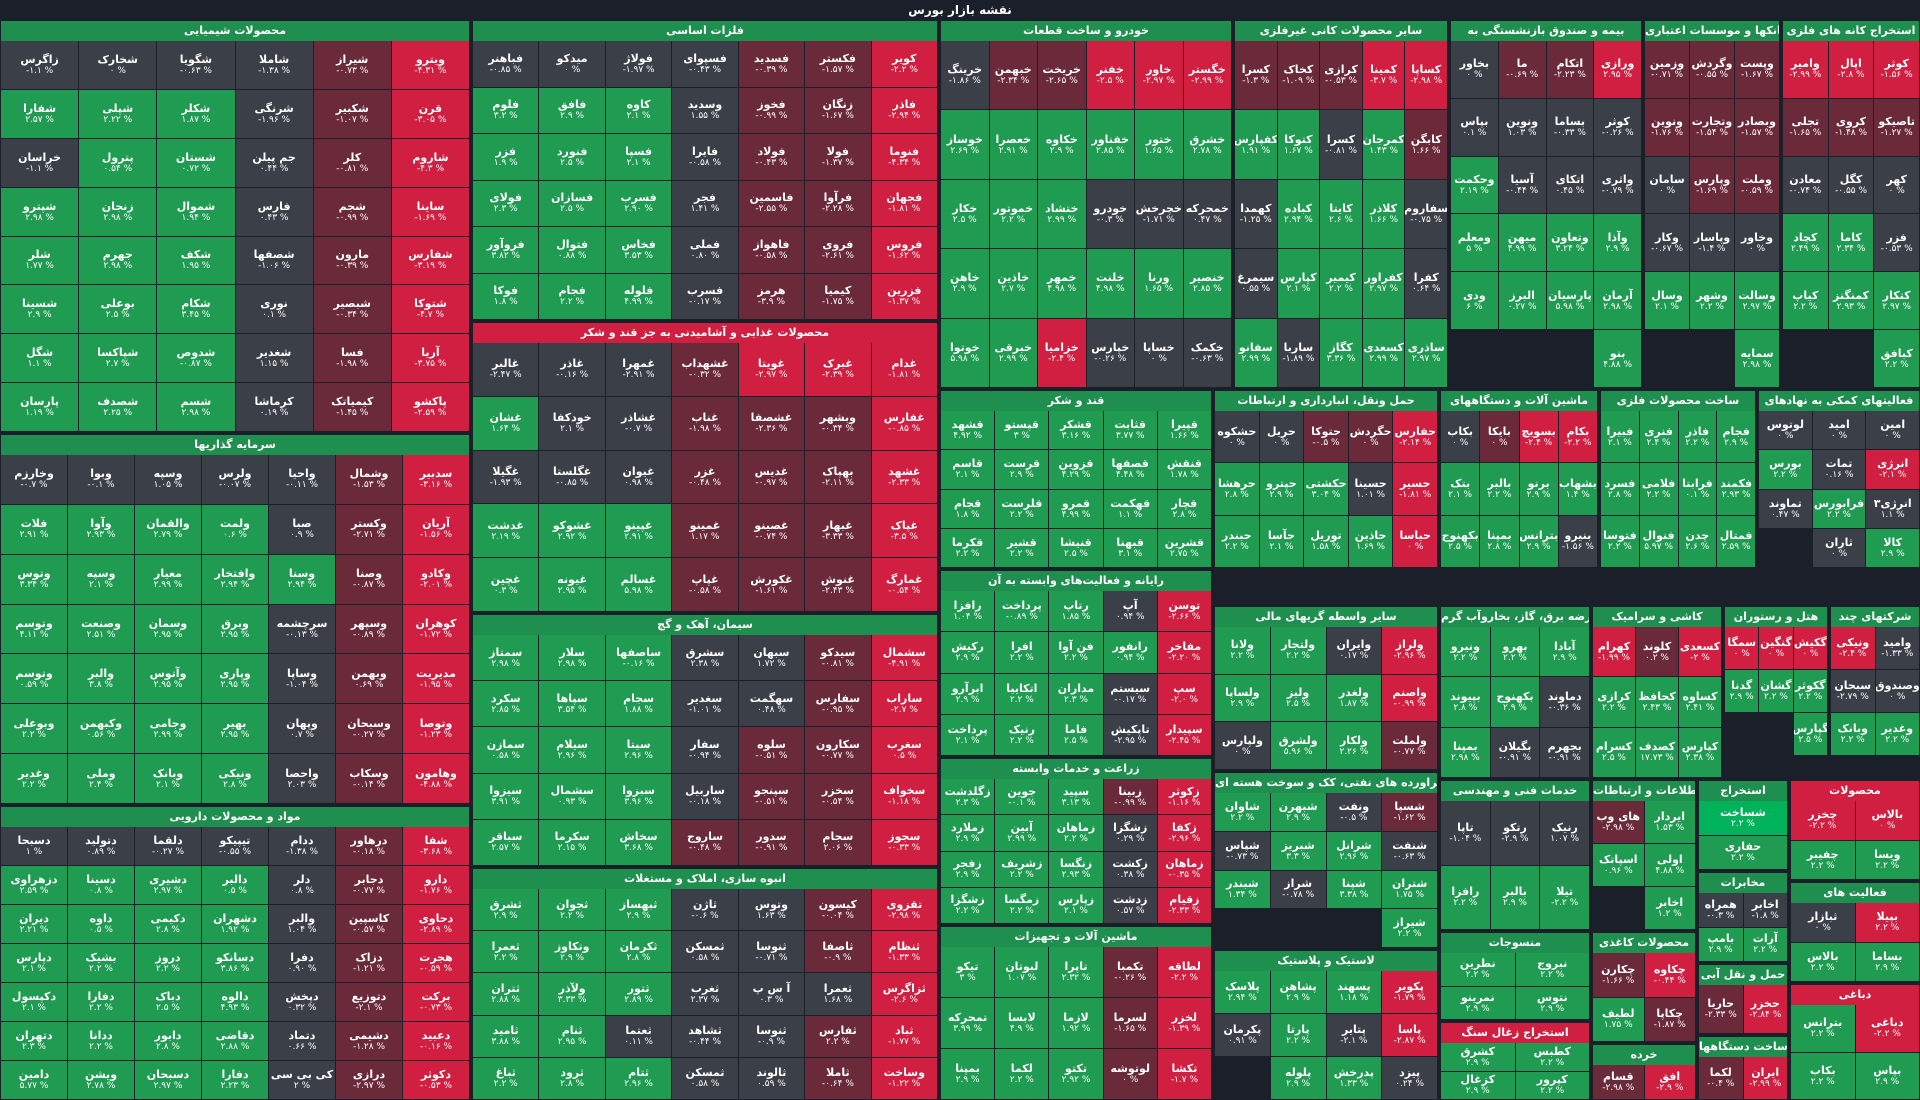 This screenshot has width=1920, height=1100. I want to click on stock-tile: افق -۲.۹ %, so click(1669, 1082).